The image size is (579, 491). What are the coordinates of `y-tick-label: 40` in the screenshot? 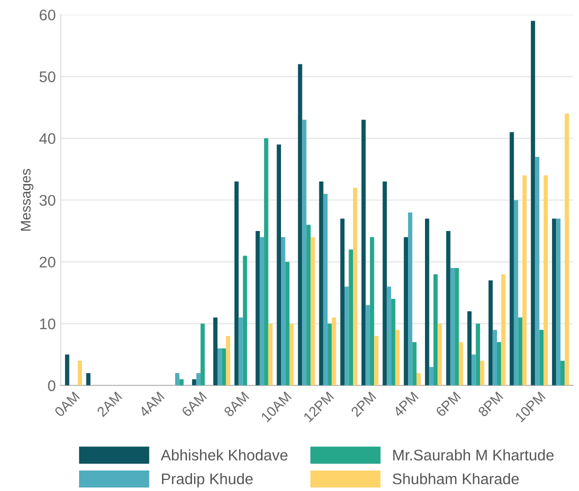 It's located at (47, 138).